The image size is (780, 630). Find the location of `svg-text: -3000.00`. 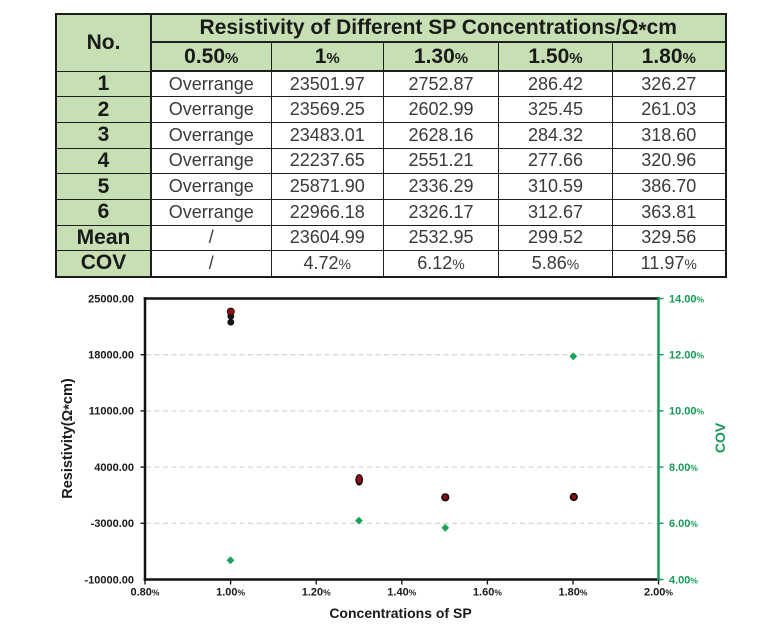

svg-text: -3000.00 is located at coordinates (112, 524).